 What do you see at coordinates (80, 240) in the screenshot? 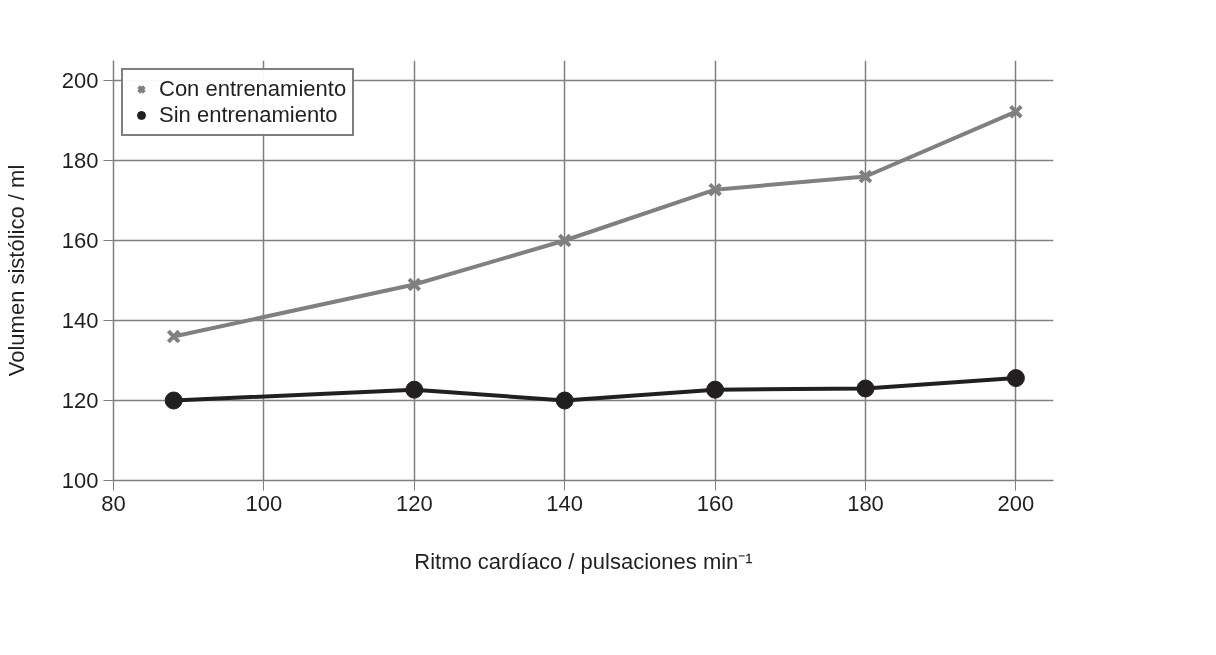
I see `y-tick-label: 160` at bounding box center [80, 240].